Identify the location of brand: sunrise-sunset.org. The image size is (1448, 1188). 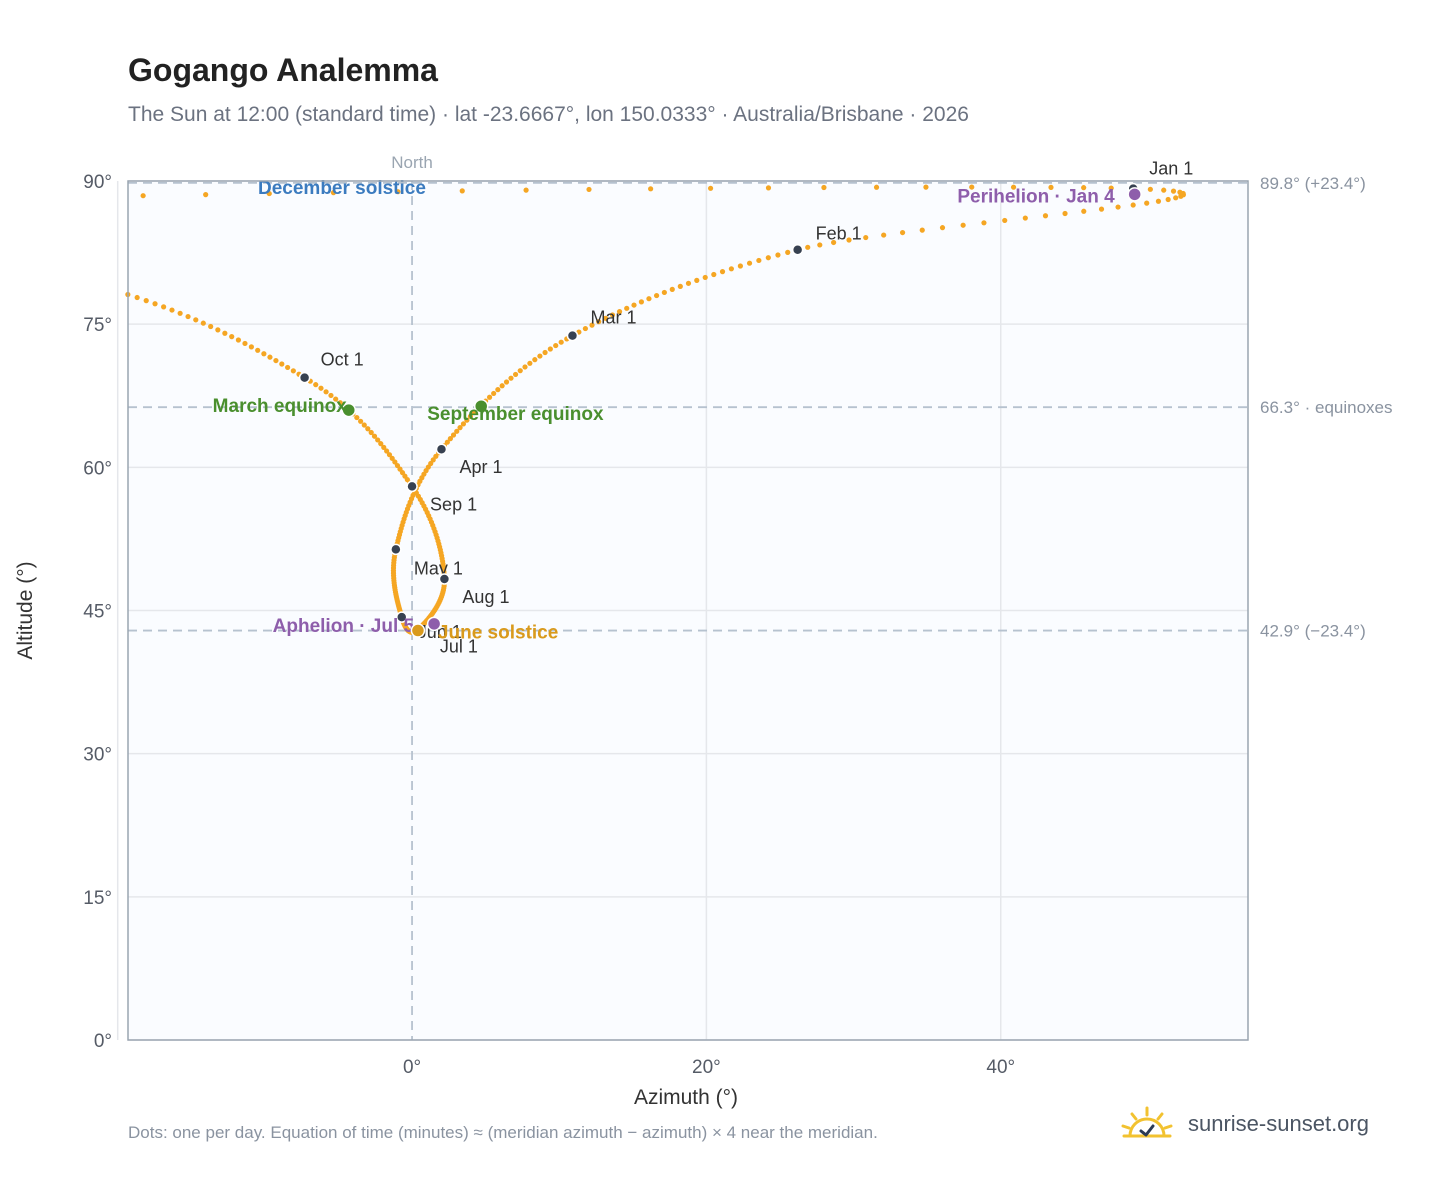
(1244, 1124).